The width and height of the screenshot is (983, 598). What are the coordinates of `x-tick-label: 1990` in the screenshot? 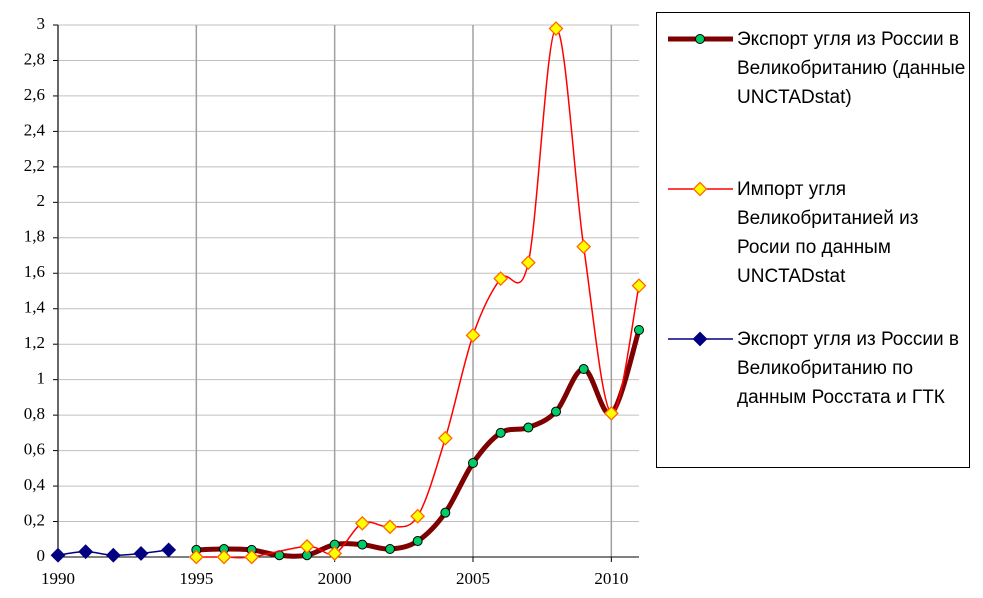 It's located at (58, 578).